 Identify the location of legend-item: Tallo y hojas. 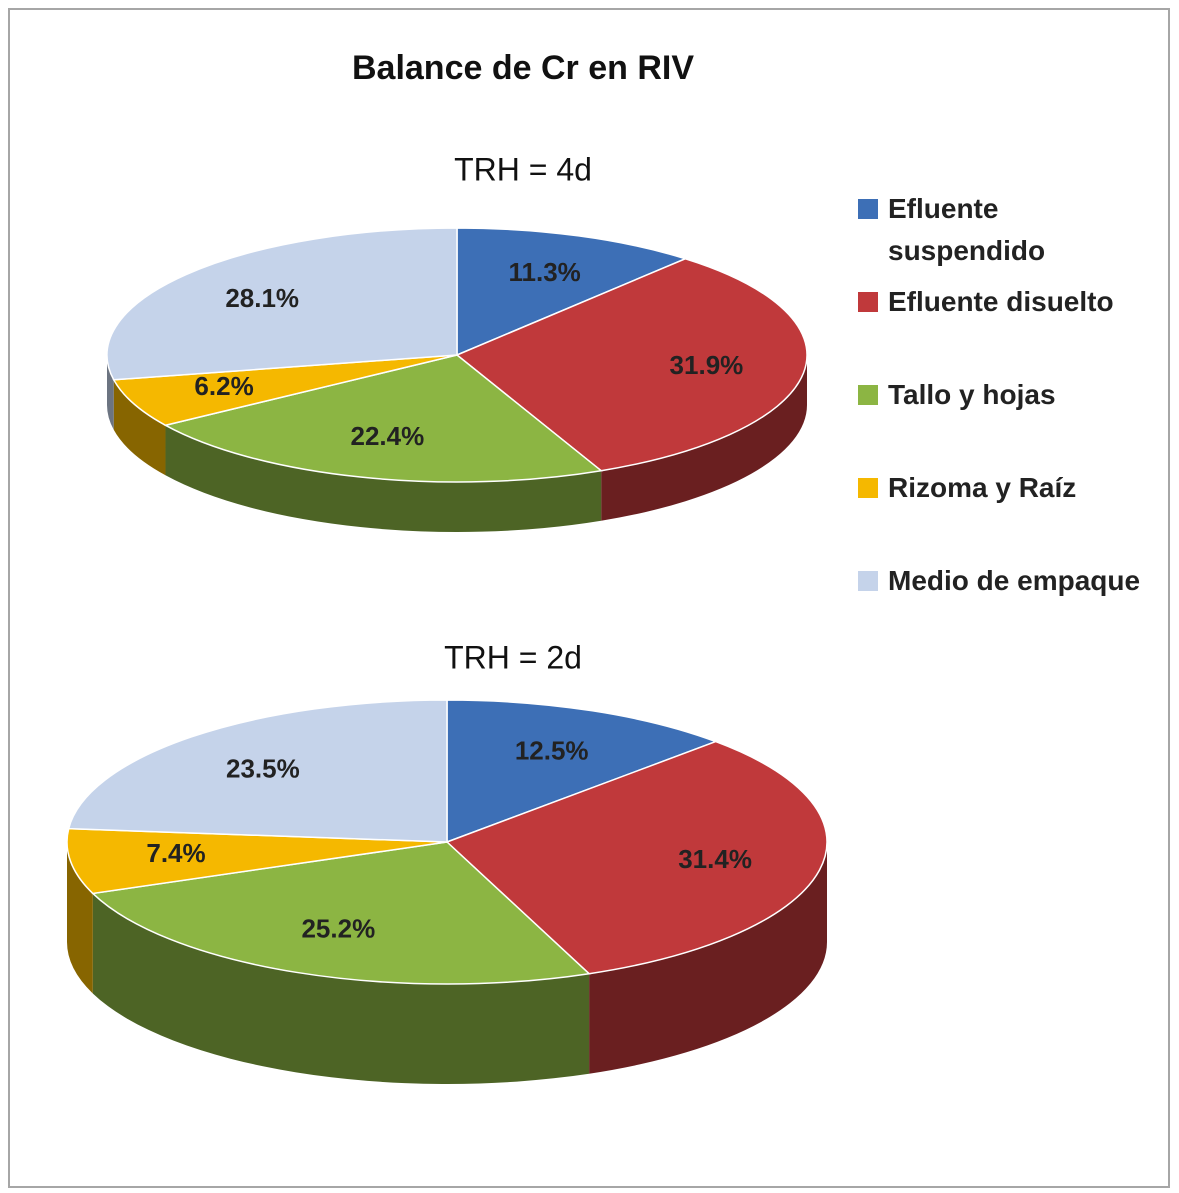
(1008, 420).